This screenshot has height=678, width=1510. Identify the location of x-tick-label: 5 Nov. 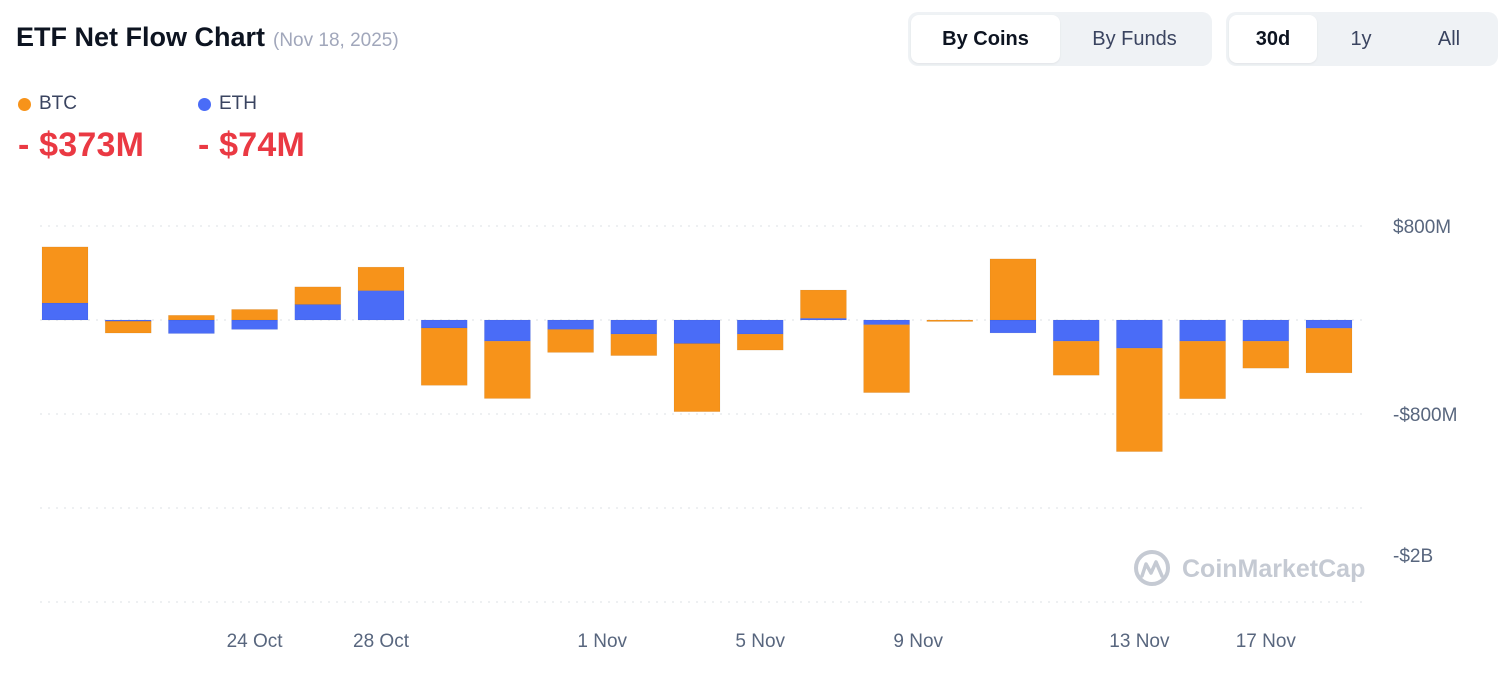
(760, 641).